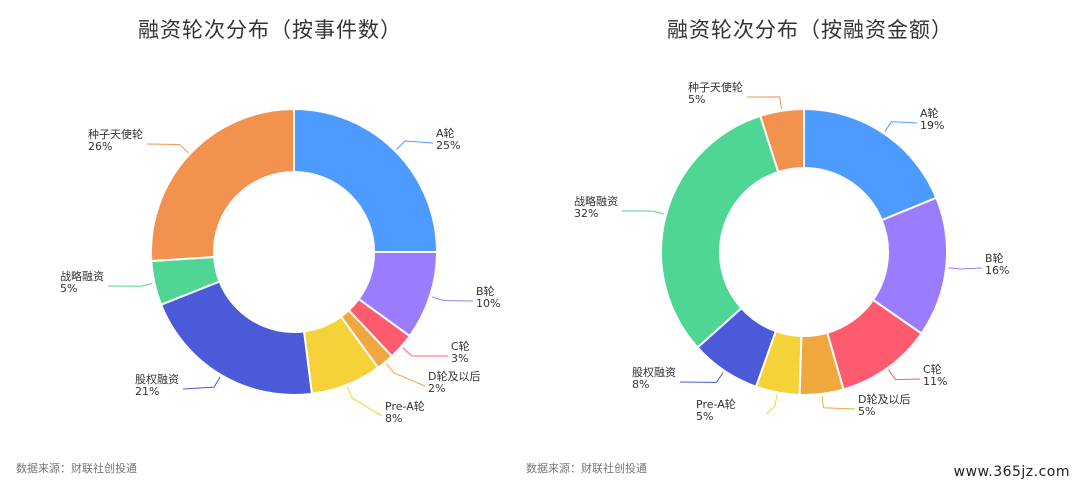 This screenshot has width=1080, height=490. What do you see at coordinates (935, 381) in the screenshot?
I see `slice-value-label: 11%` at bounding box center [935, 381].